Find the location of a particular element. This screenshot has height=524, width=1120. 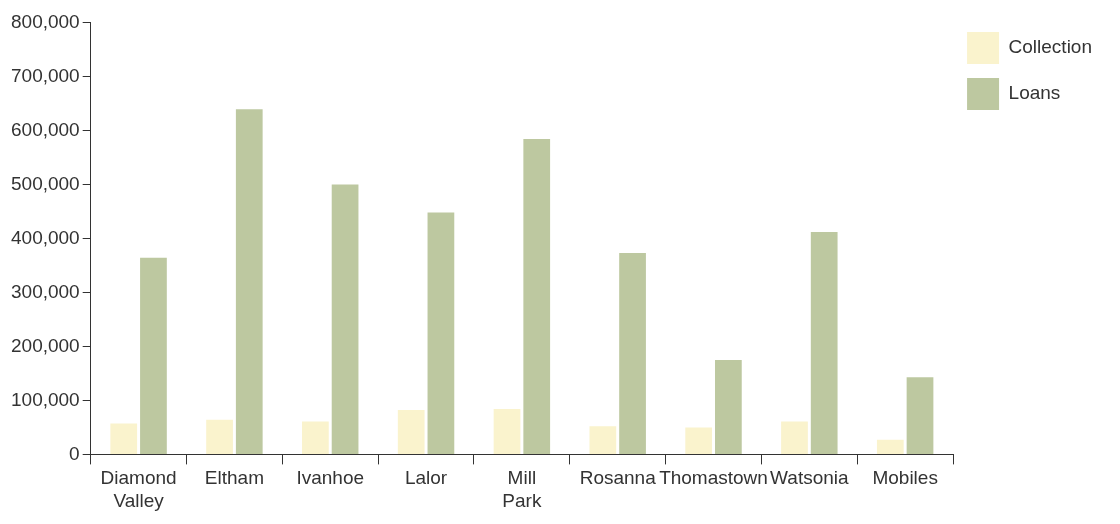

y-tick-label: 600,000 is located at coordinates (45, 129).